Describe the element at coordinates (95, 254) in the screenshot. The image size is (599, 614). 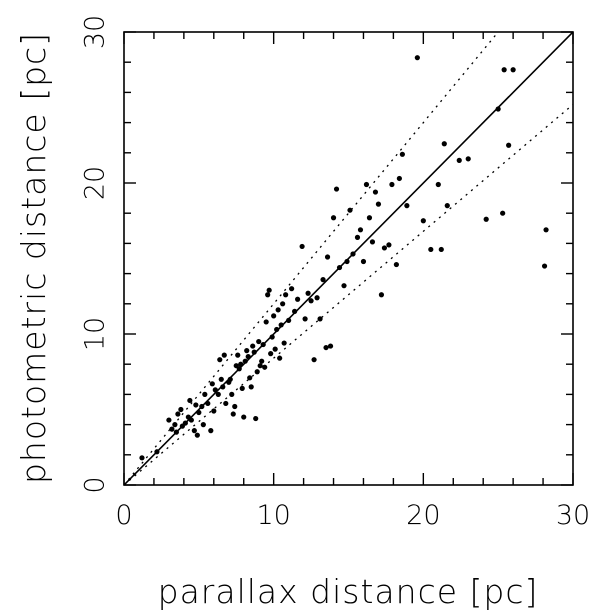
I see `y-tick-labels: 0 10 20 30` at that location.